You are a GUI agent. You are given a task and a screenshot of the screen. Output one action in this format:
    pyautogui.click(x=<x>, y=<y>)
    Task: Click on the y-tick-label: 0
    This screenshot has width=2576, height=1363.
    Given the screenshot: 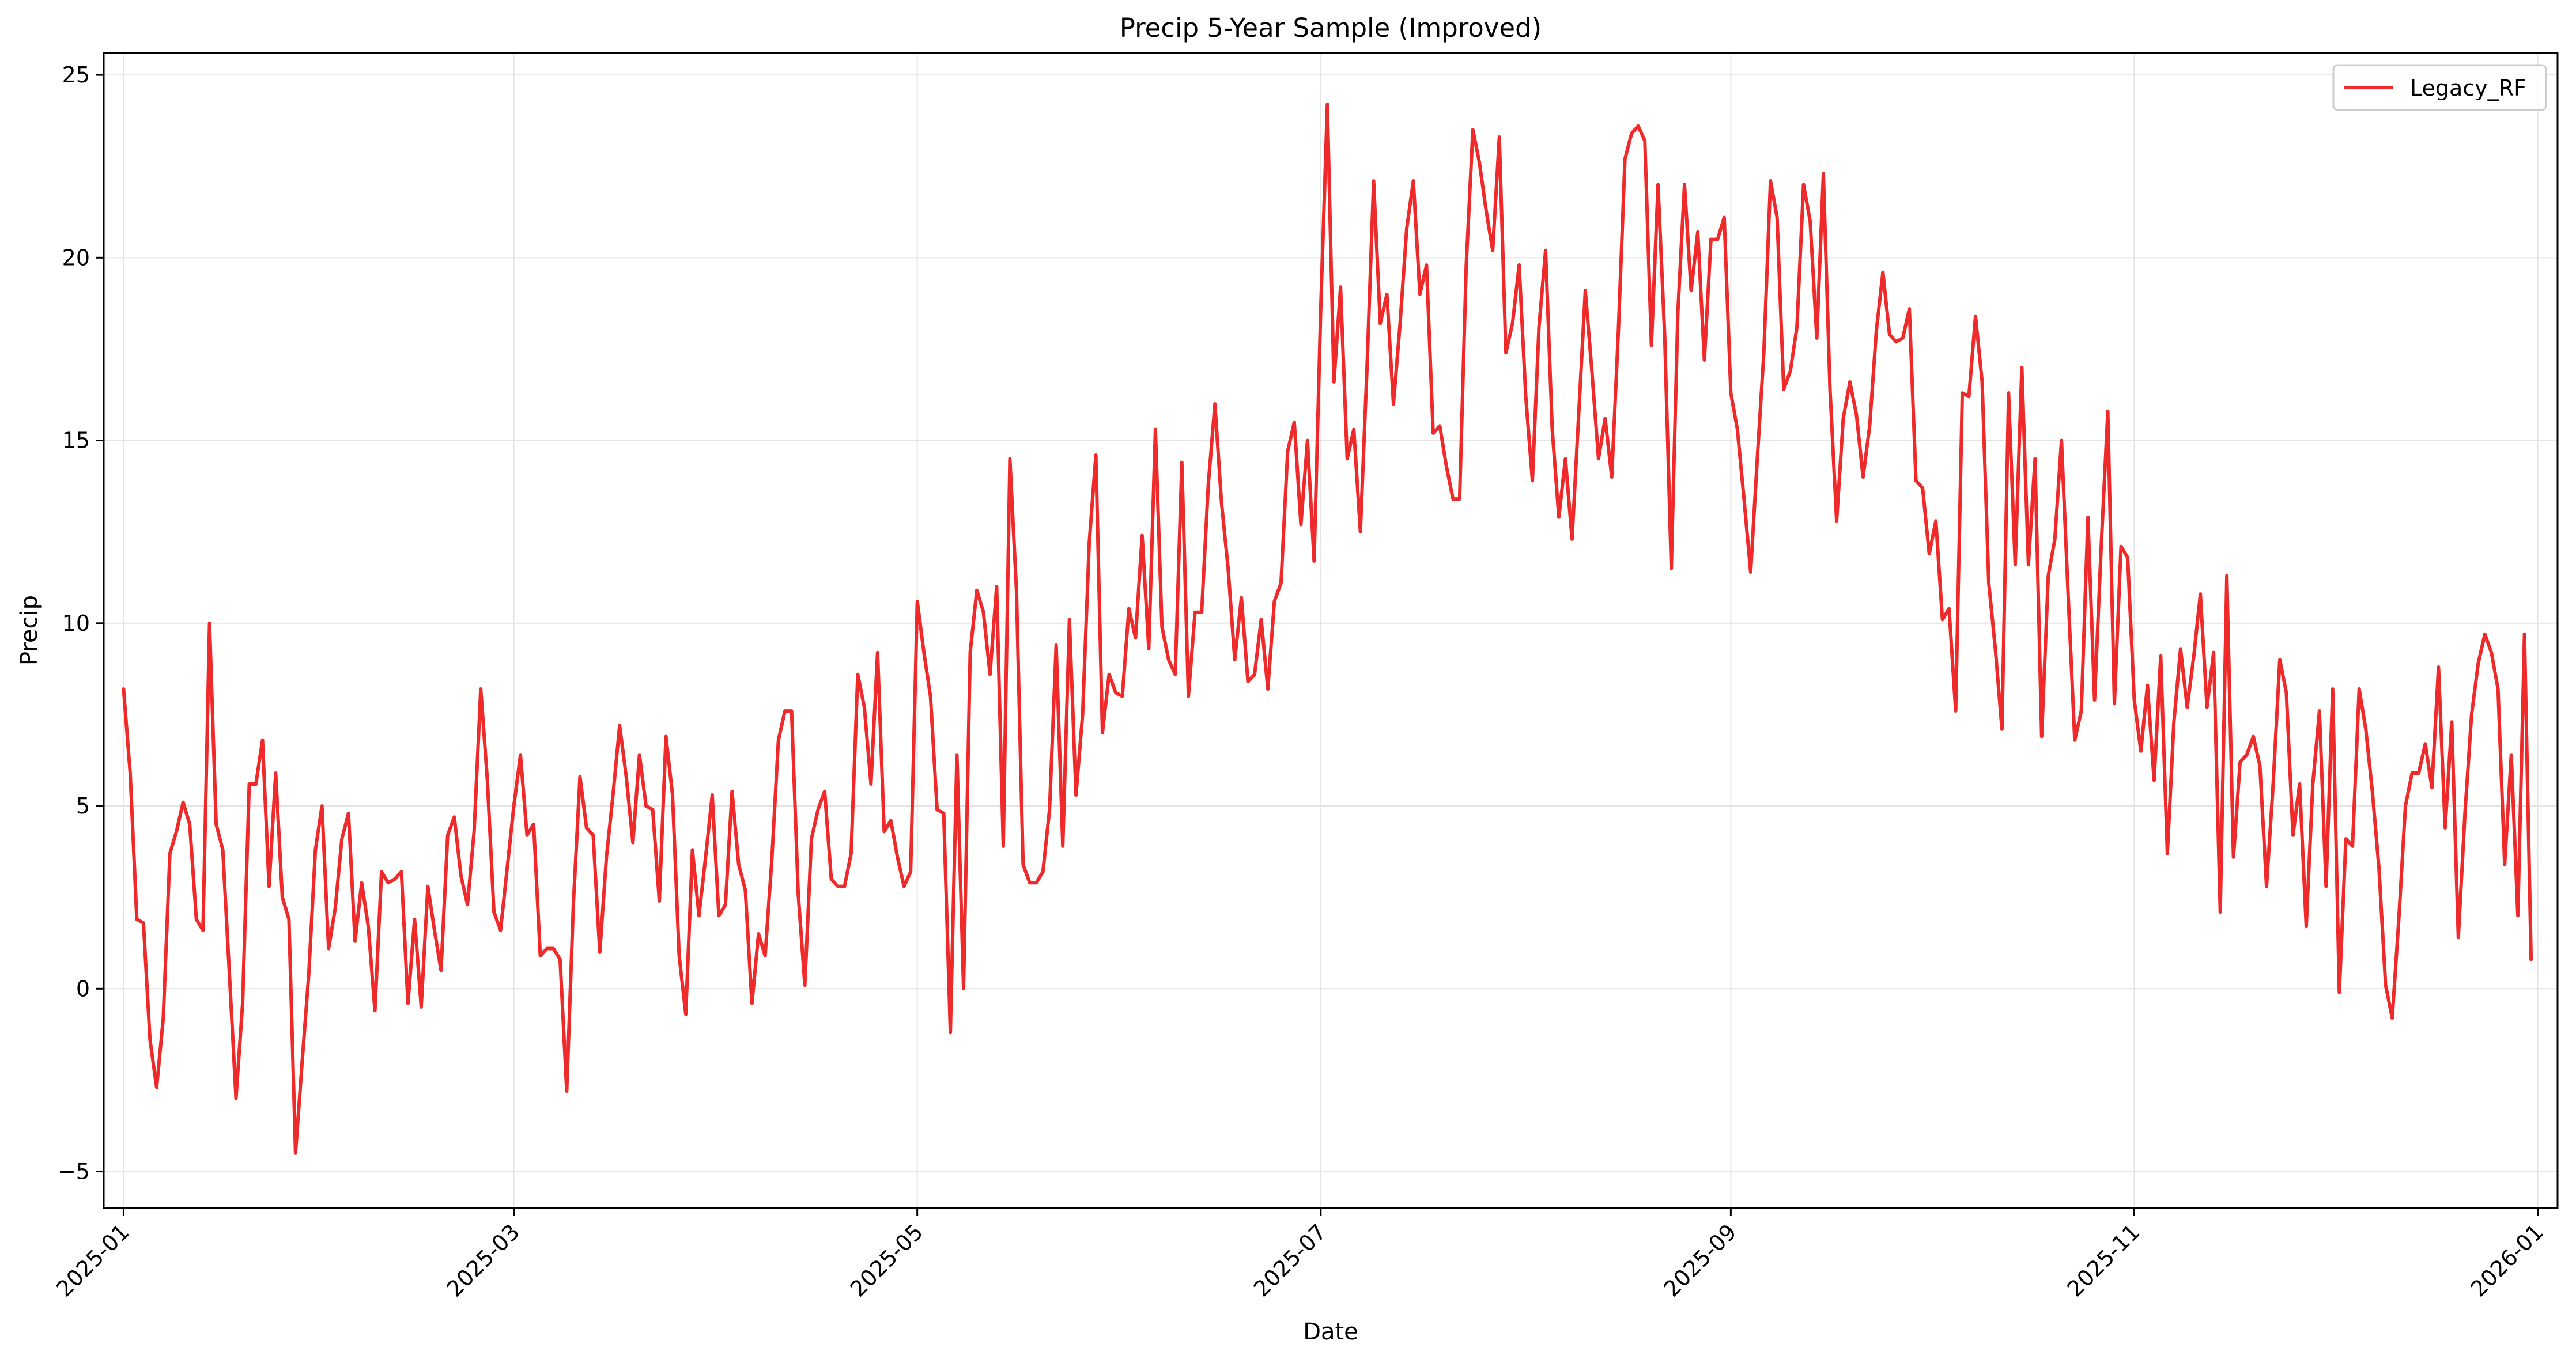 What is the action you would take?
    pyautogui.click(x=83, y=988)
    